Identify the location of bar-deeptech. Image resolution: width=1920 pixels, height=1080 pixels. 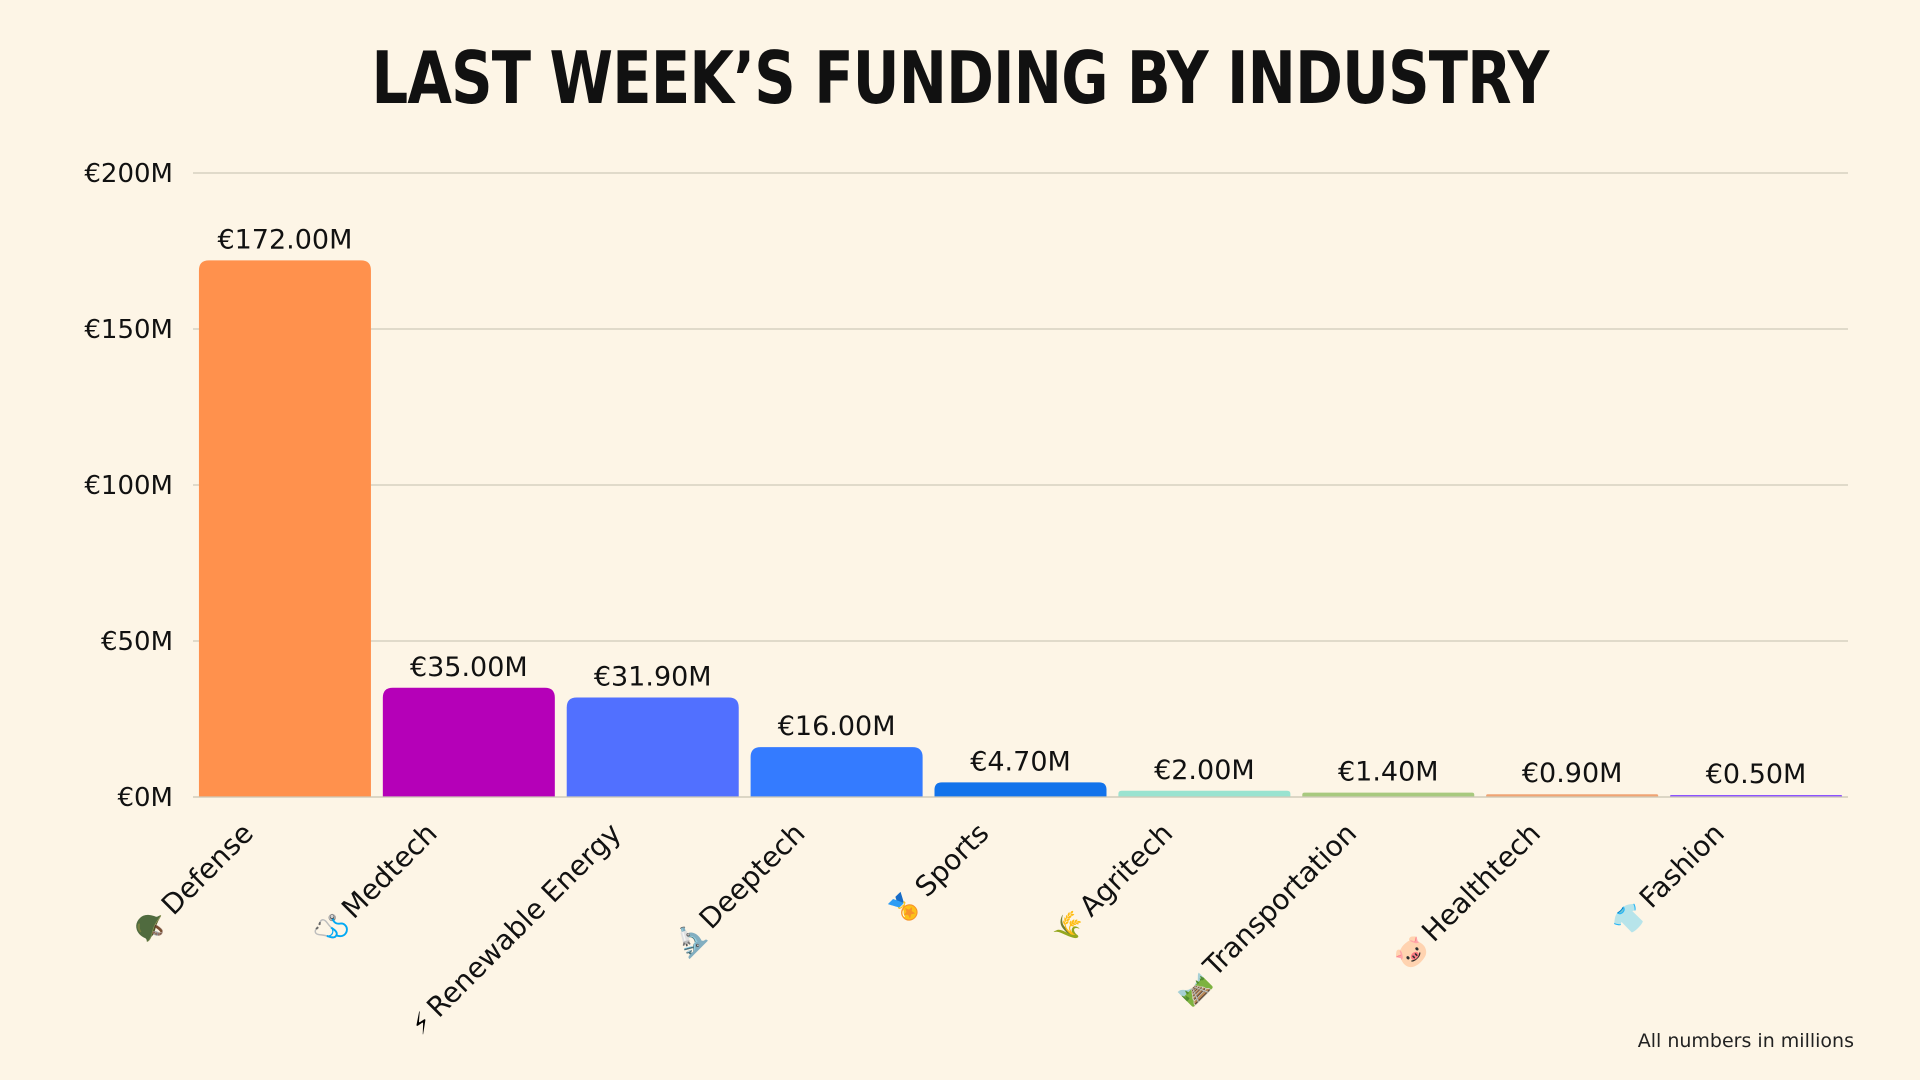
(836, 772).